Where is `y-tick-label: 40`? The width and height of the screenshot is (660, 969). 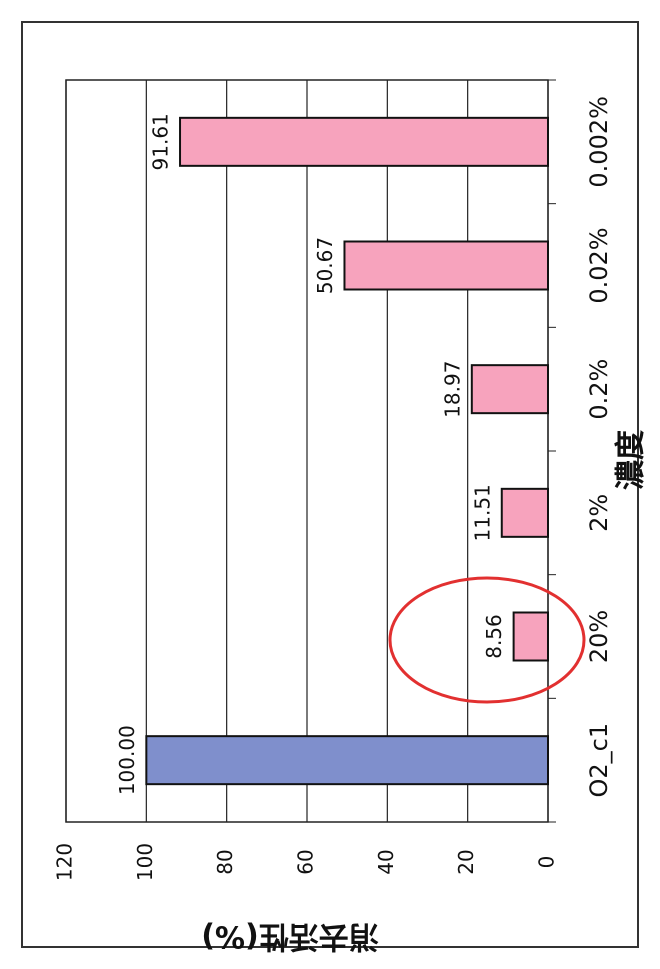
y-tick-label: 40 is located at coordinates (386, 861).